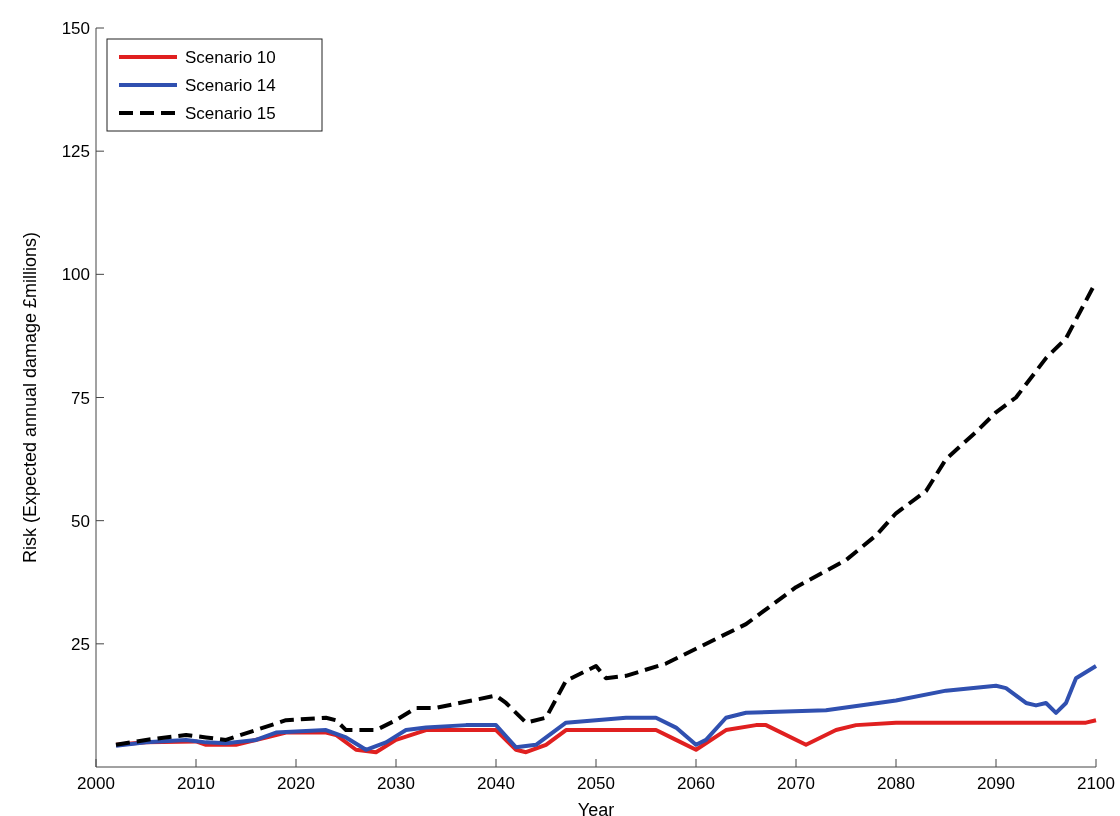  What do you see at coordinates (396, 783) in the screenshot?
I see `x-tick-label: 2030` at bounding box center [396, 783].